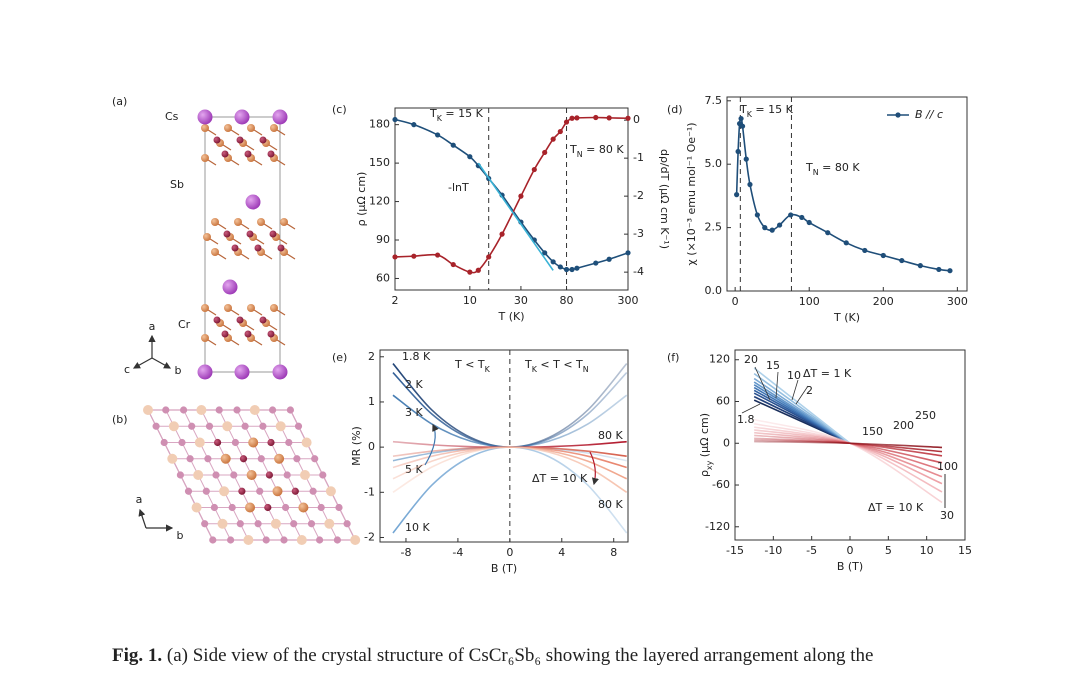 The image size is (1080, 683). What do you see at coordinates (721, 484) in the screenshot?
I see `y-tick-label: -60` at bounding box center [721, 484].